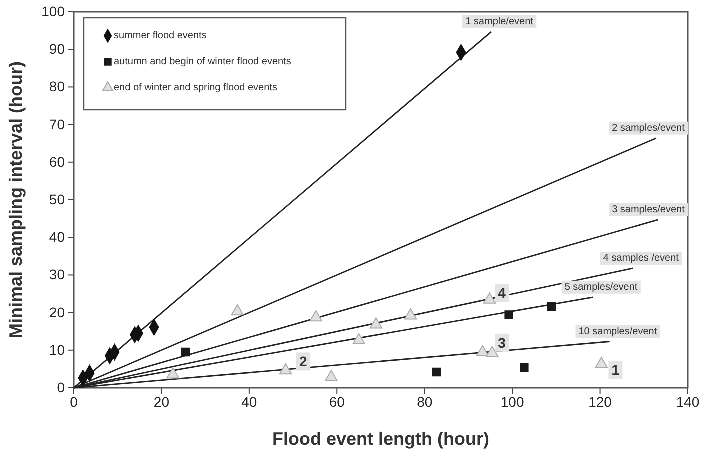 The width and height of the screenshot is (702, 454). I want to click on series-label: 2 samples/event, so click(649, 128).